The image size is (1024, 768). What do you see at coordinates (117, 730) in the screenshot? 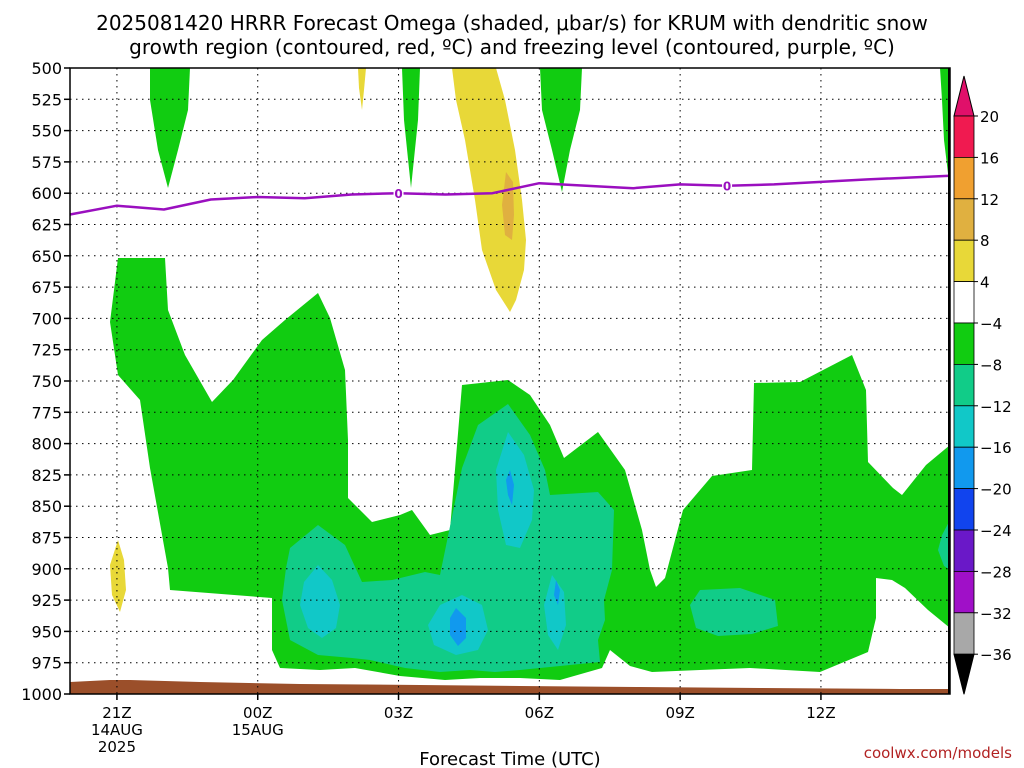
I see `x-tick-date: 14AUG` at bounding box center [117, 730].